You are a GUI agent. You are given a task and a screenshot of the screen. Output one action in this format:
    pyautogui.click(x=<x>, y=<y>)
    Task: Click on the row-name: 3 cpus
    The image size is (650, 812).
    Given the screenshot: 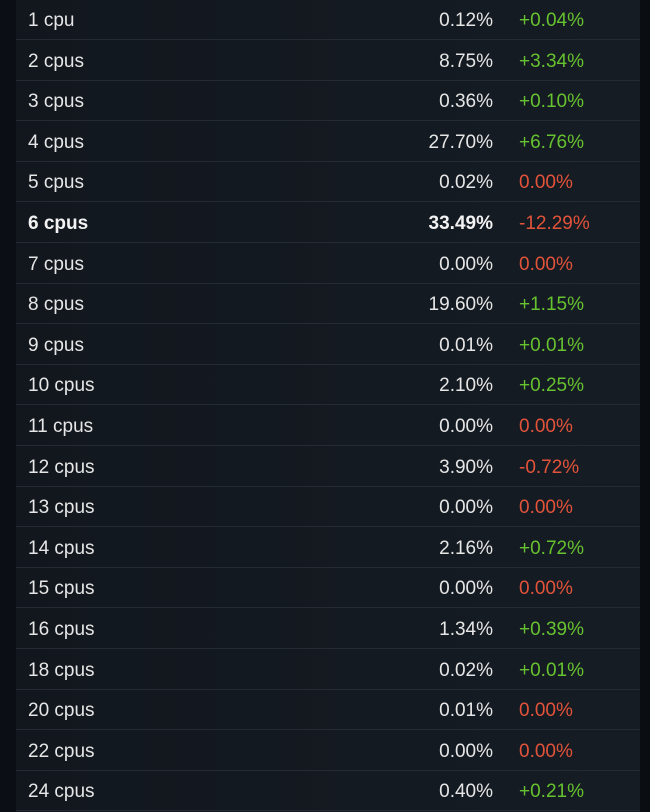 What is the action you would take?
    pyautogui.click(x=56, y=102)
    